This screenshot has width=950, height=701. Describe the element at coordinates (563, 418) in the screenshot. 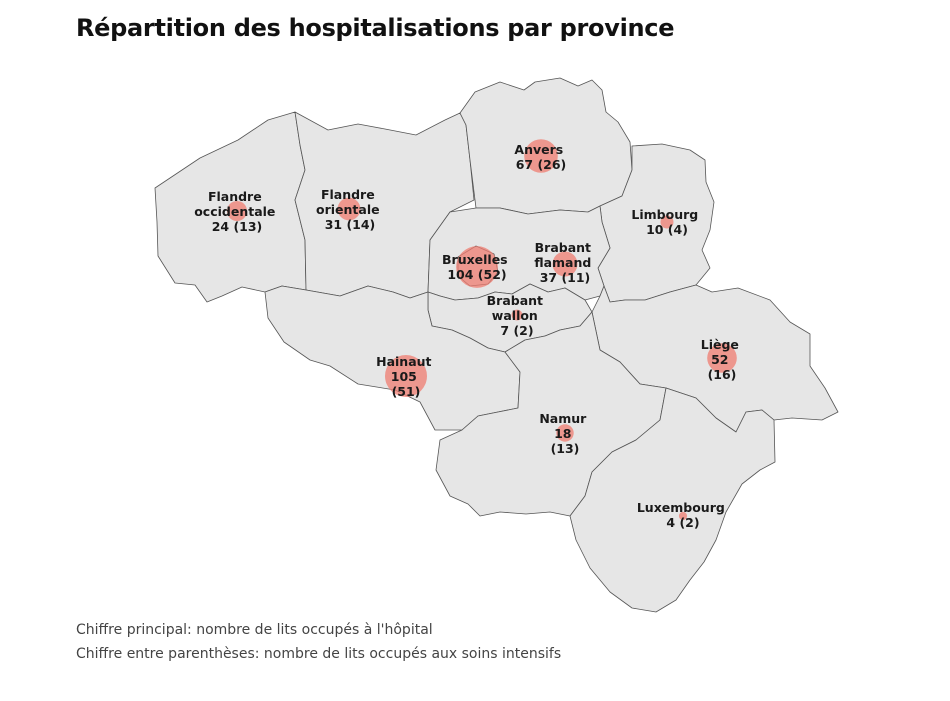

I see `label-namur-line-1: Namur` at that location.